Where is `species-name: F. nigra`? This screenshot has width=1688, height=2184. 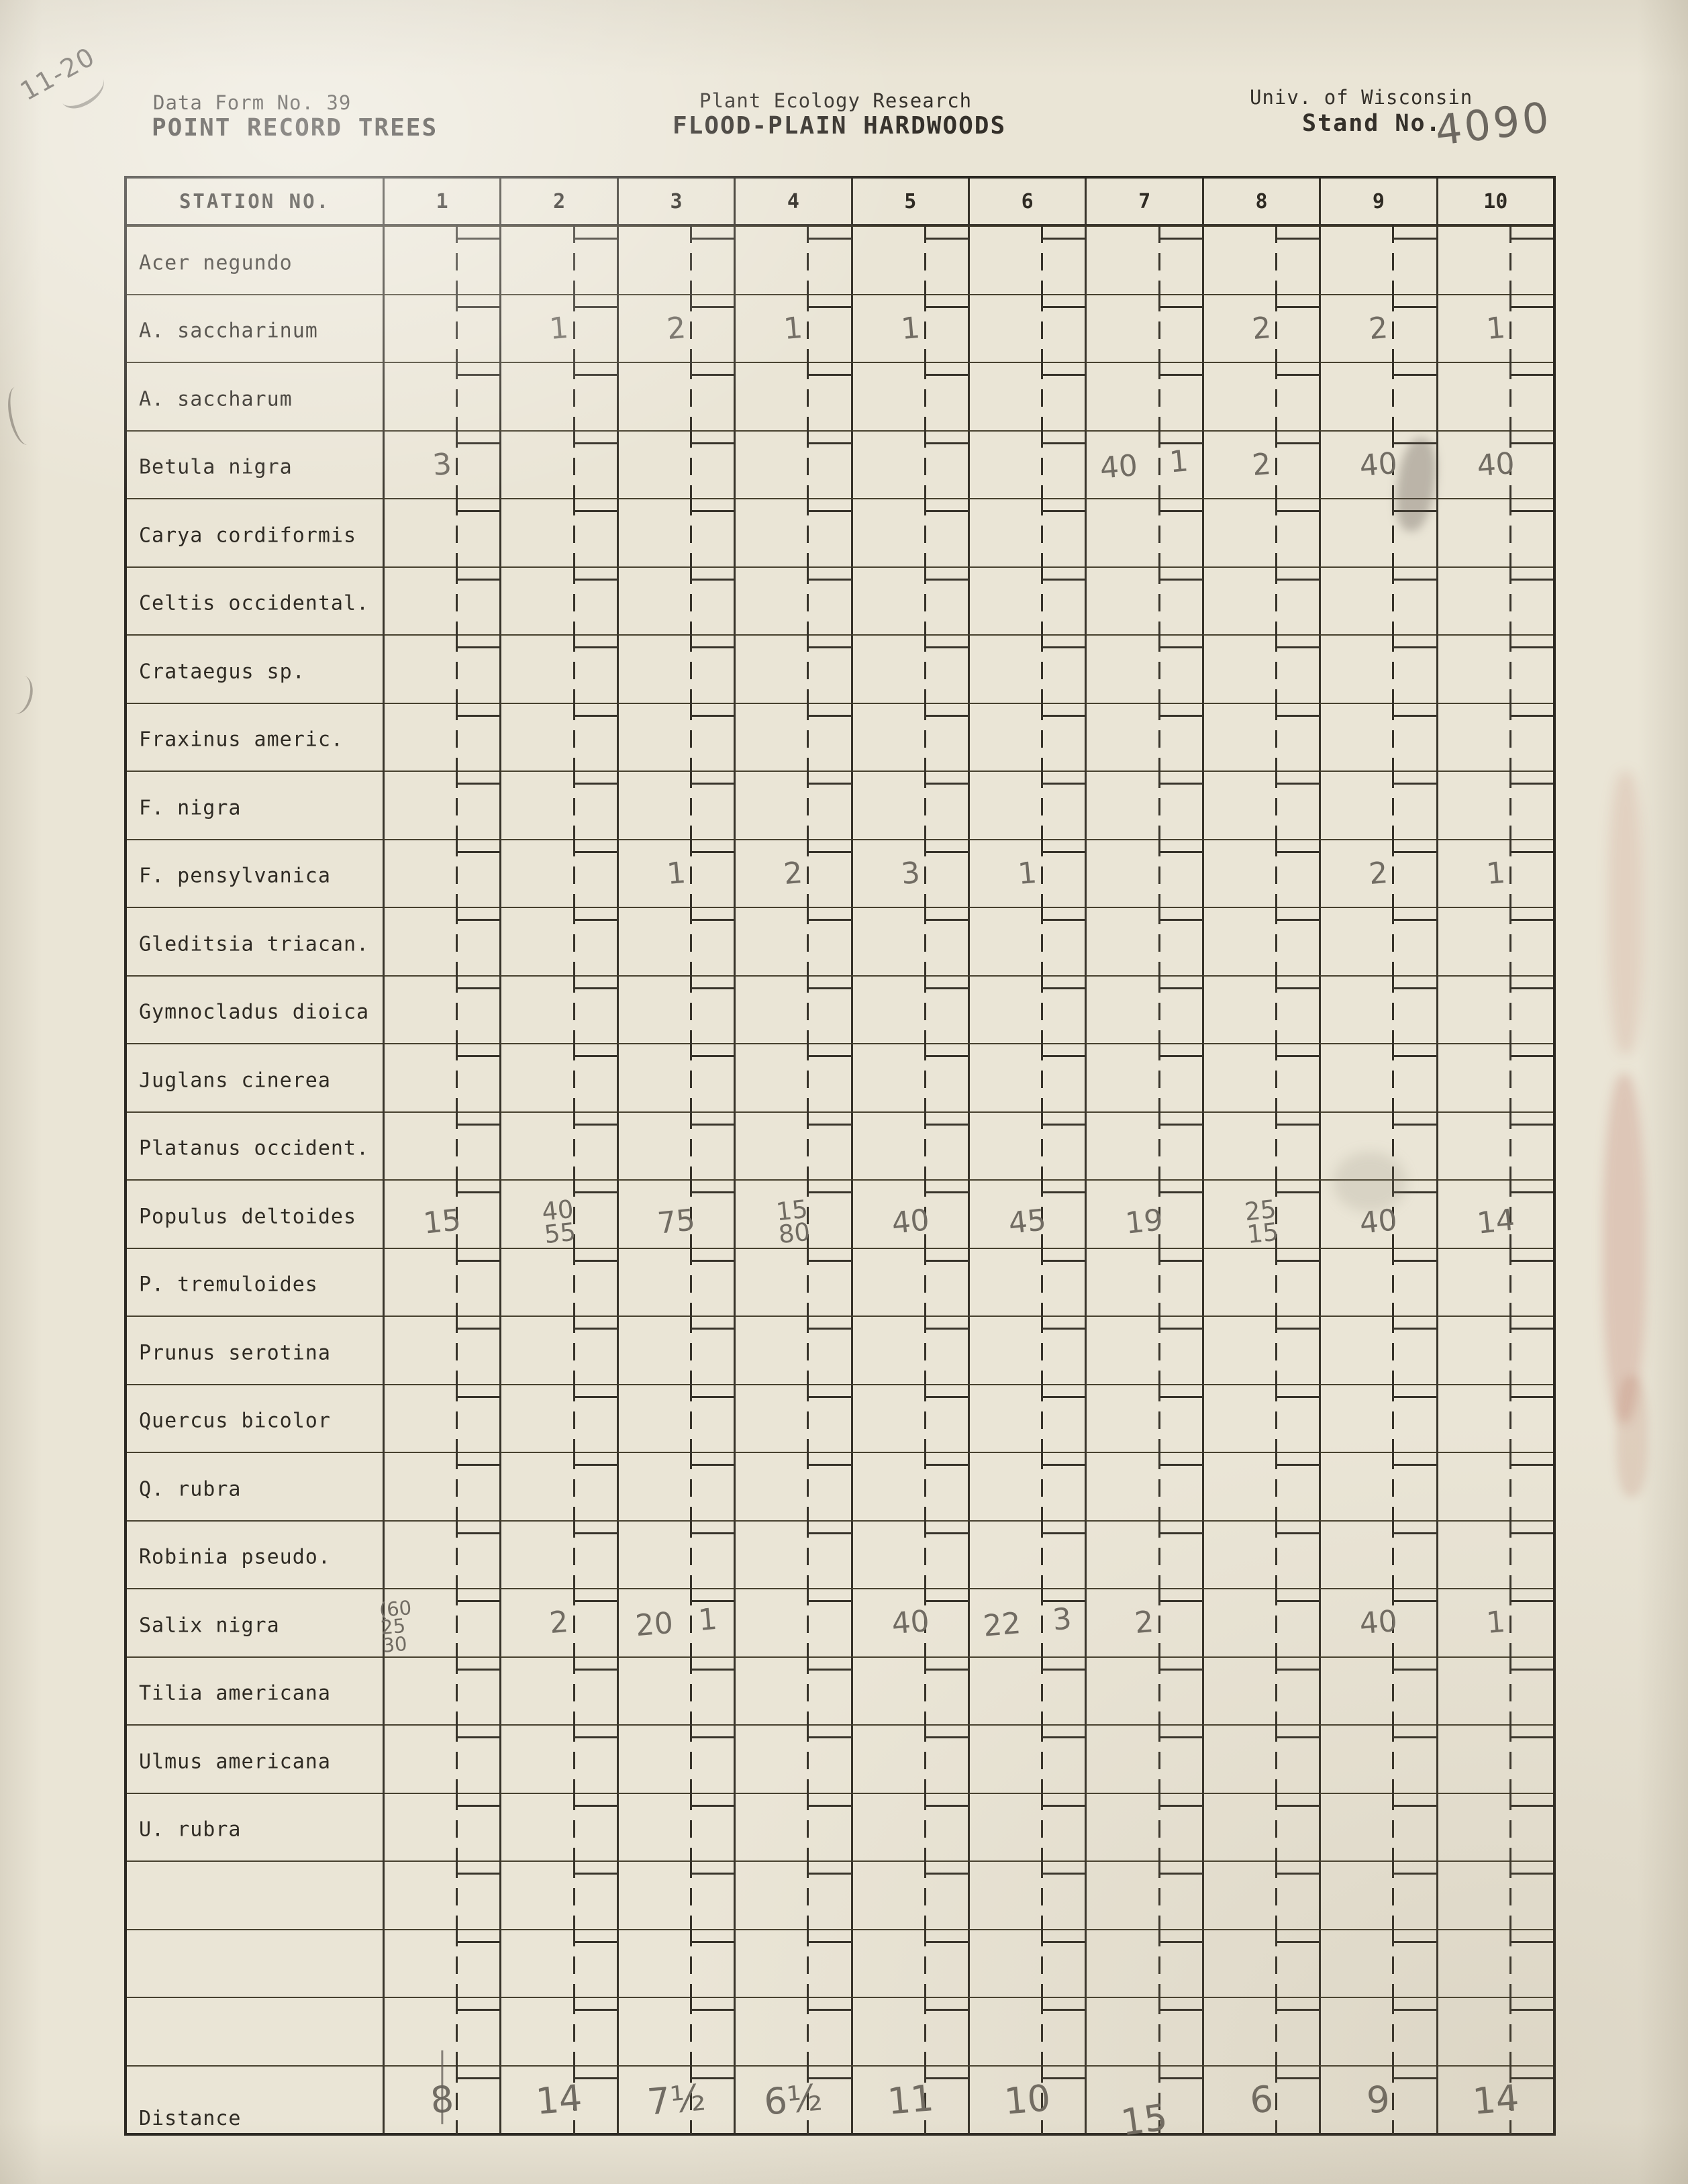 species-name: F. nigra is located at coordinates (190, 808).